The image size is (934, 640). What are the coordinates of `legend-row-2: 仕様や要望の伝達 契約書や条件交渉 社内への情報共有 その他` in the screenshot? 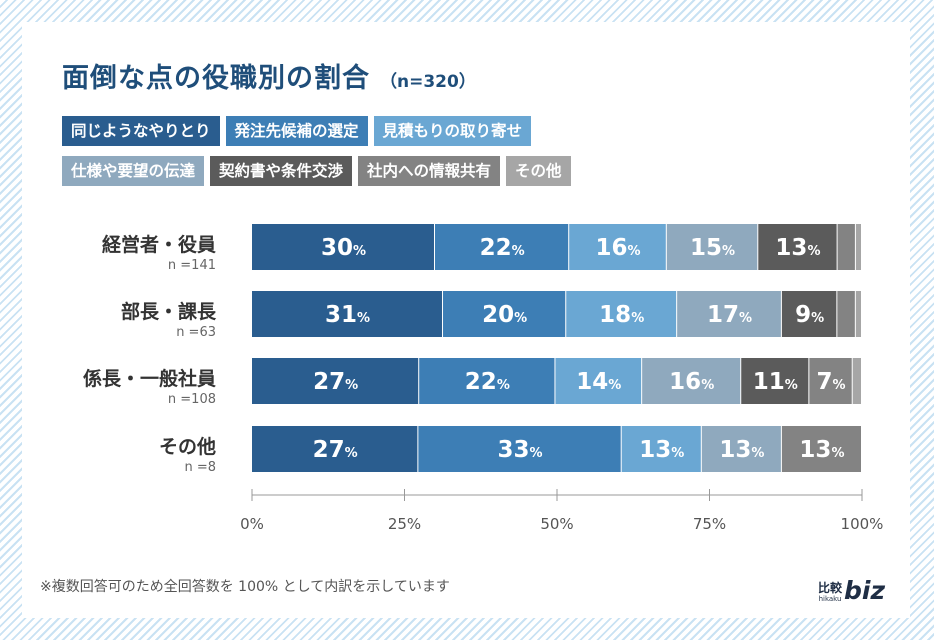 It's located at (382, 171).